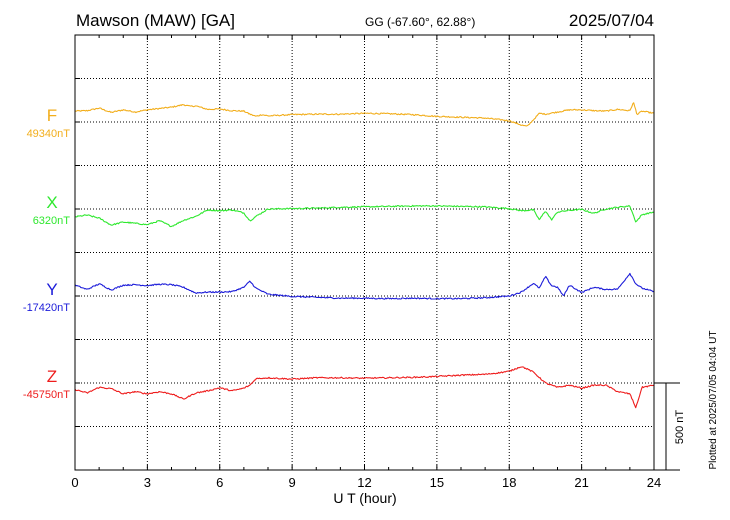  Describe the element at coordinates (437, 482) in the screenshot. I see `x-tick-label: 15` at that location.